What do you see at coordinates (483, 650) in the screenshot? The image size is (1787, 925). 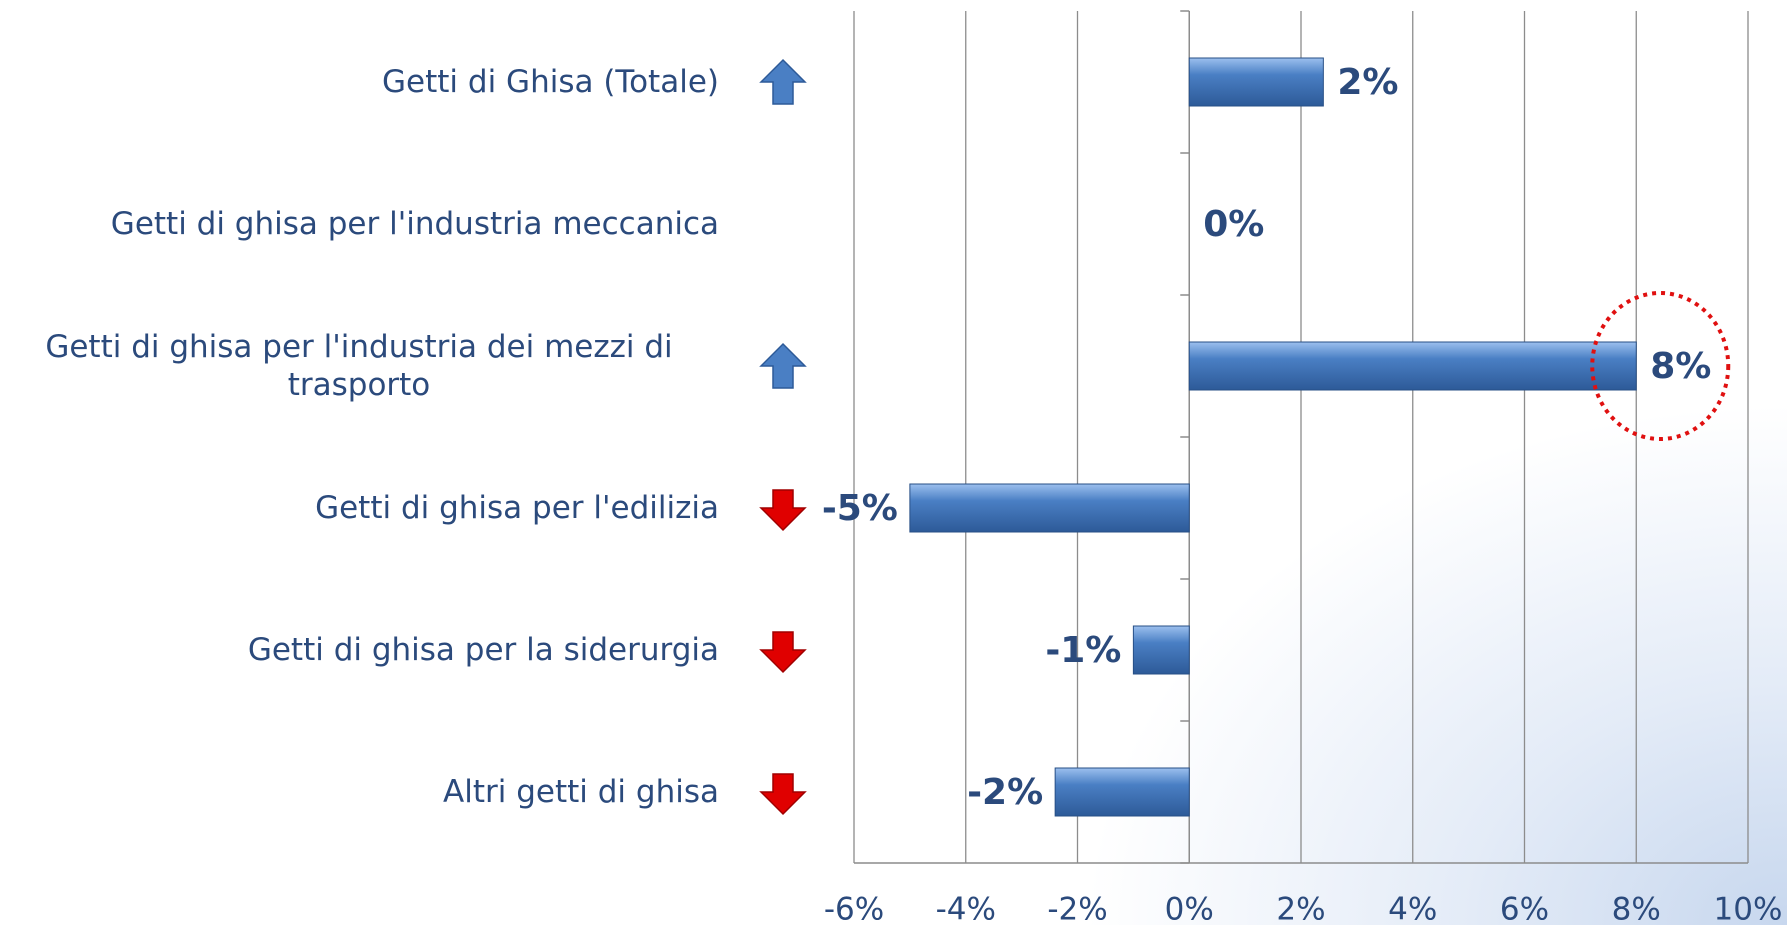 I see `category-text: Getti di ghisa per la siderurgia` at bounding box center [483, 650].